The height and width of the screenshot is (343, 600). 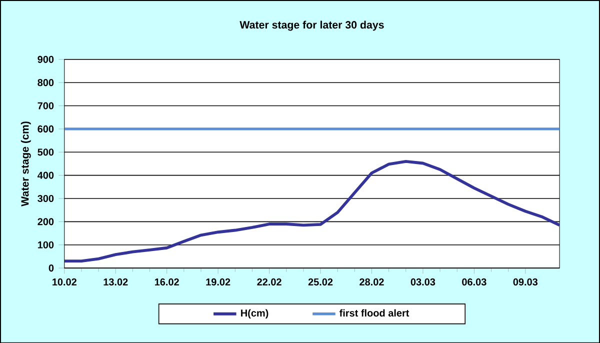 I want to click on x-tick-label: 25.02, so click(x=320, y=282).